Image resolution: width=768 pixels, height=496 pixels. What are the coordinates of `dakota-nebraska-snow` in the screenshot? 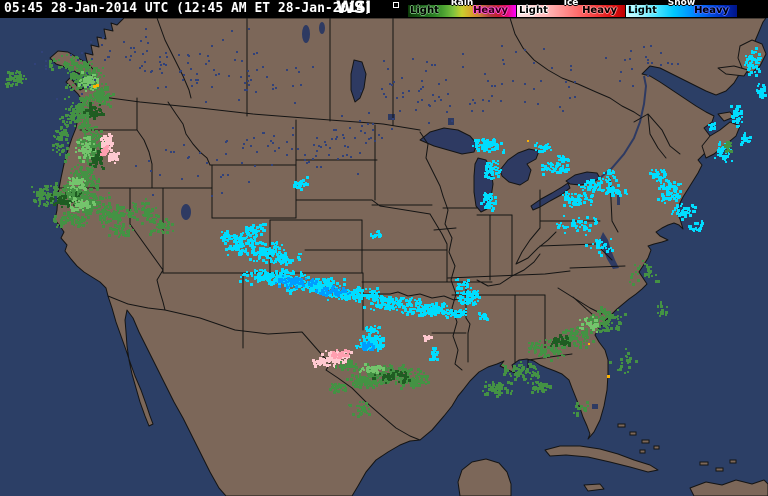 It's located at (337, 207).